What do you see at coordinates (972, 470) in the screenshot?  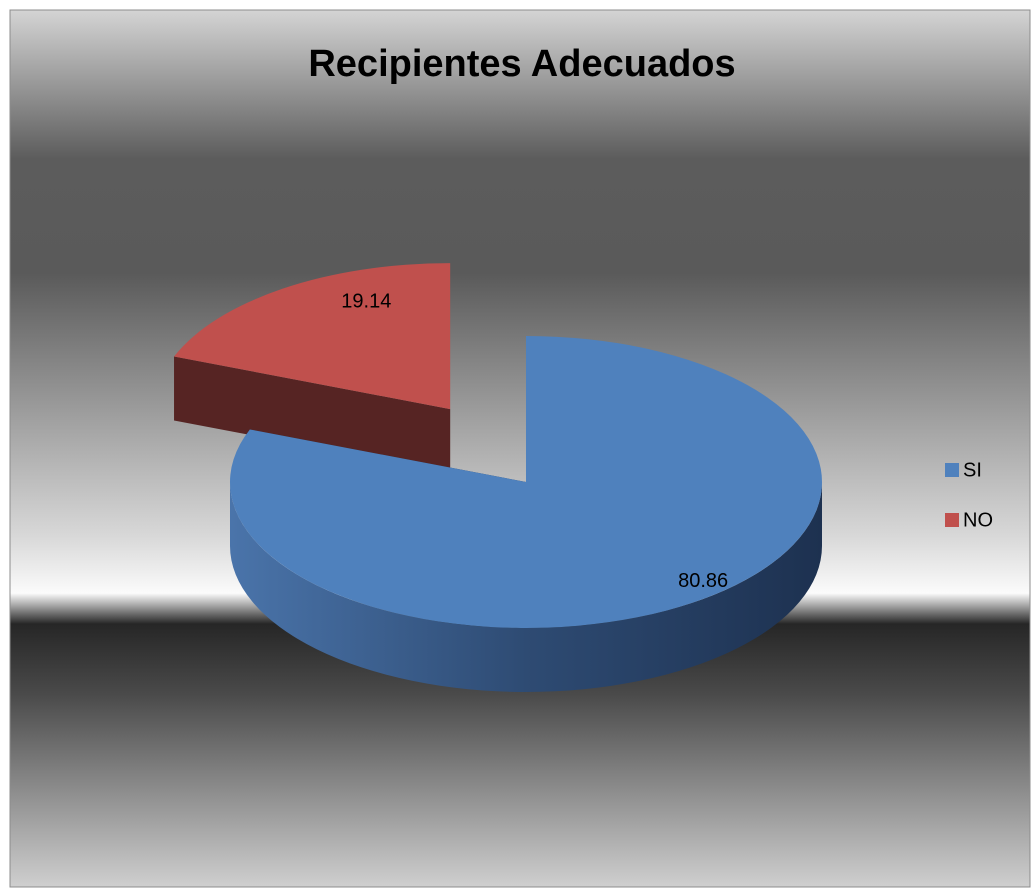 I see `legend-label: SI` at bounding box center [972, 470].